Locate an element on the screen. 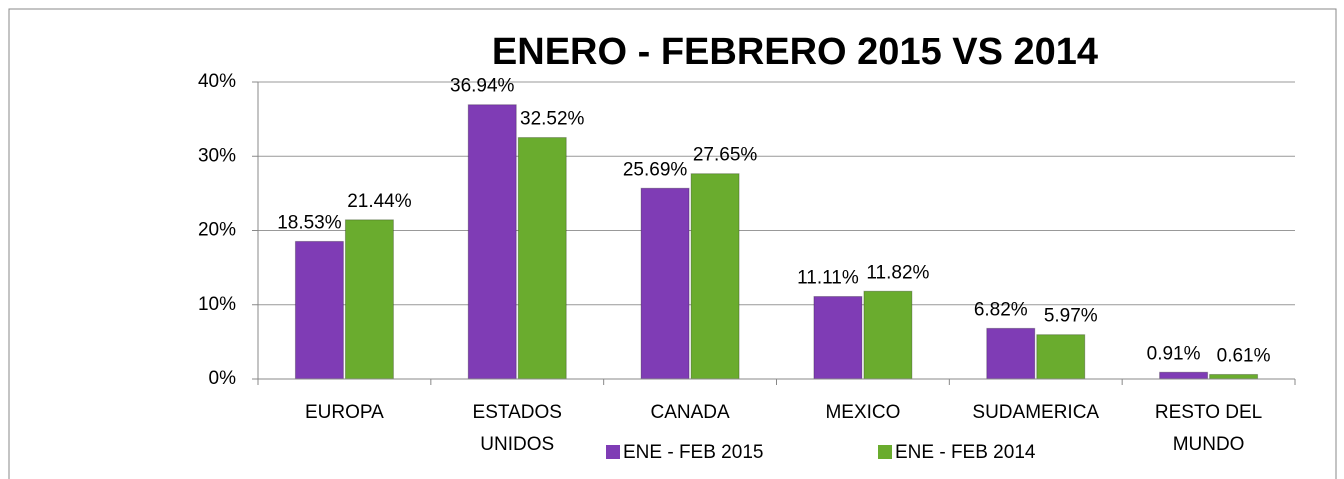  chart-title: ENERO - FEBRERO 2015 VS 2014 is located at coordinates (795, 52).